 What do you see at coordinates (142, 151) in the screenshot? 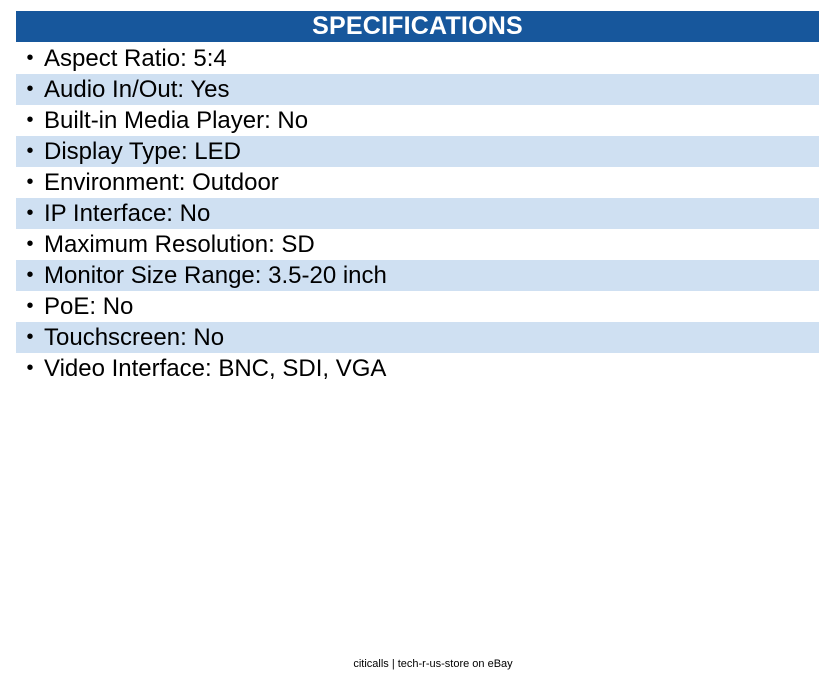
I see `spec-text: Display Type: LED` at bounding box center [142, 151].